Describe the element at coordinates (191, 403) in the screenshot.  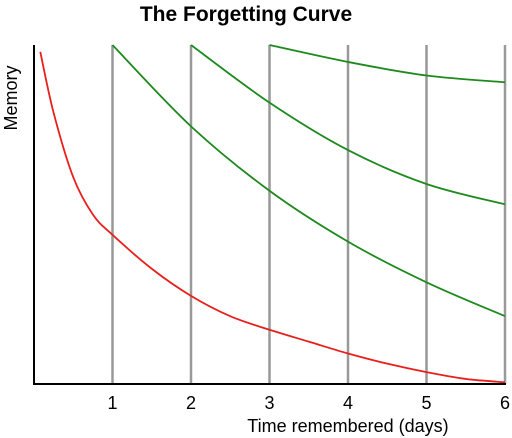
I see `x-tick-label-2: 2` at that location.